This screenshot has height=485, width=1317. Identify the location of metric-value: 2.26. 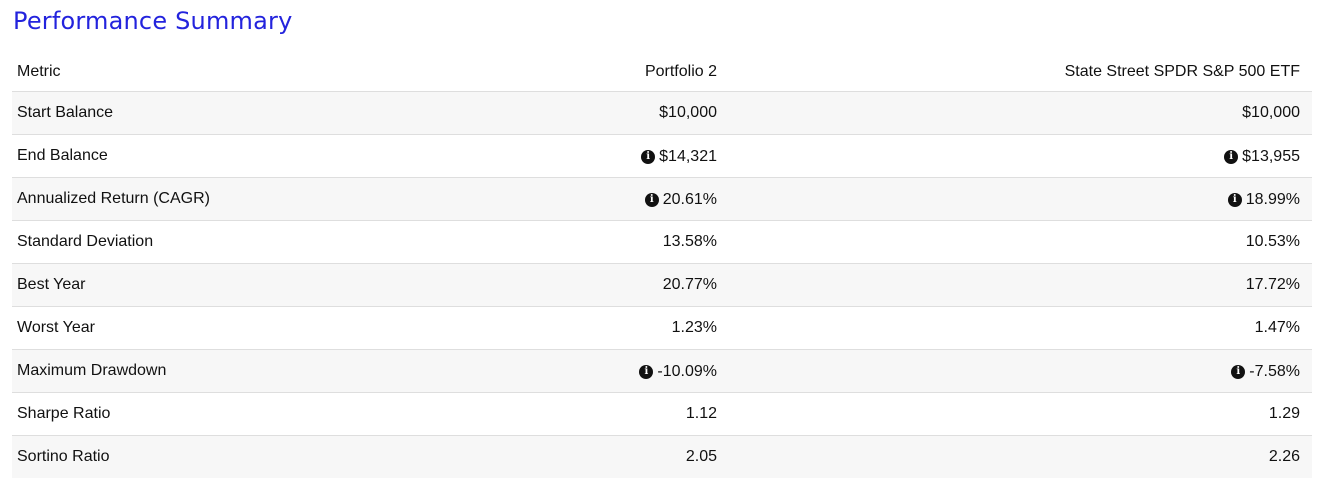
(1284, 456).